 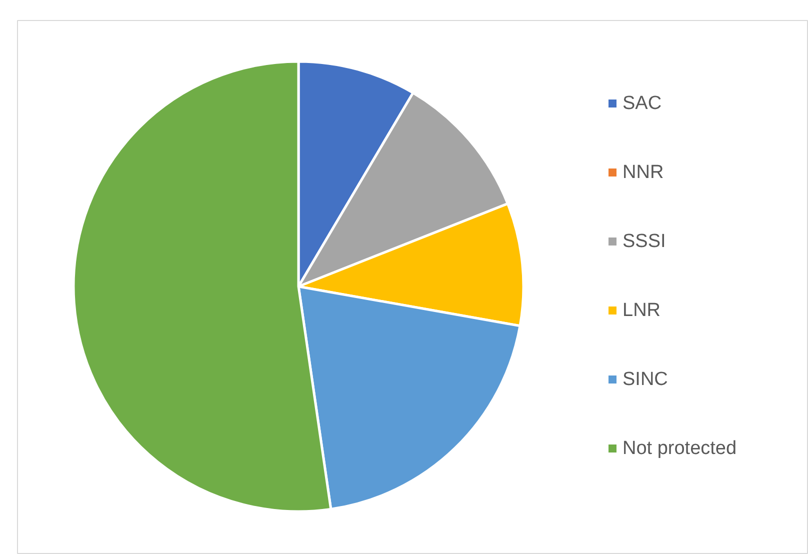 What do you see at coordinates (644, 241) in the screenshot?
I see `legend-label: SSSI` at bounding box center [644, 241].